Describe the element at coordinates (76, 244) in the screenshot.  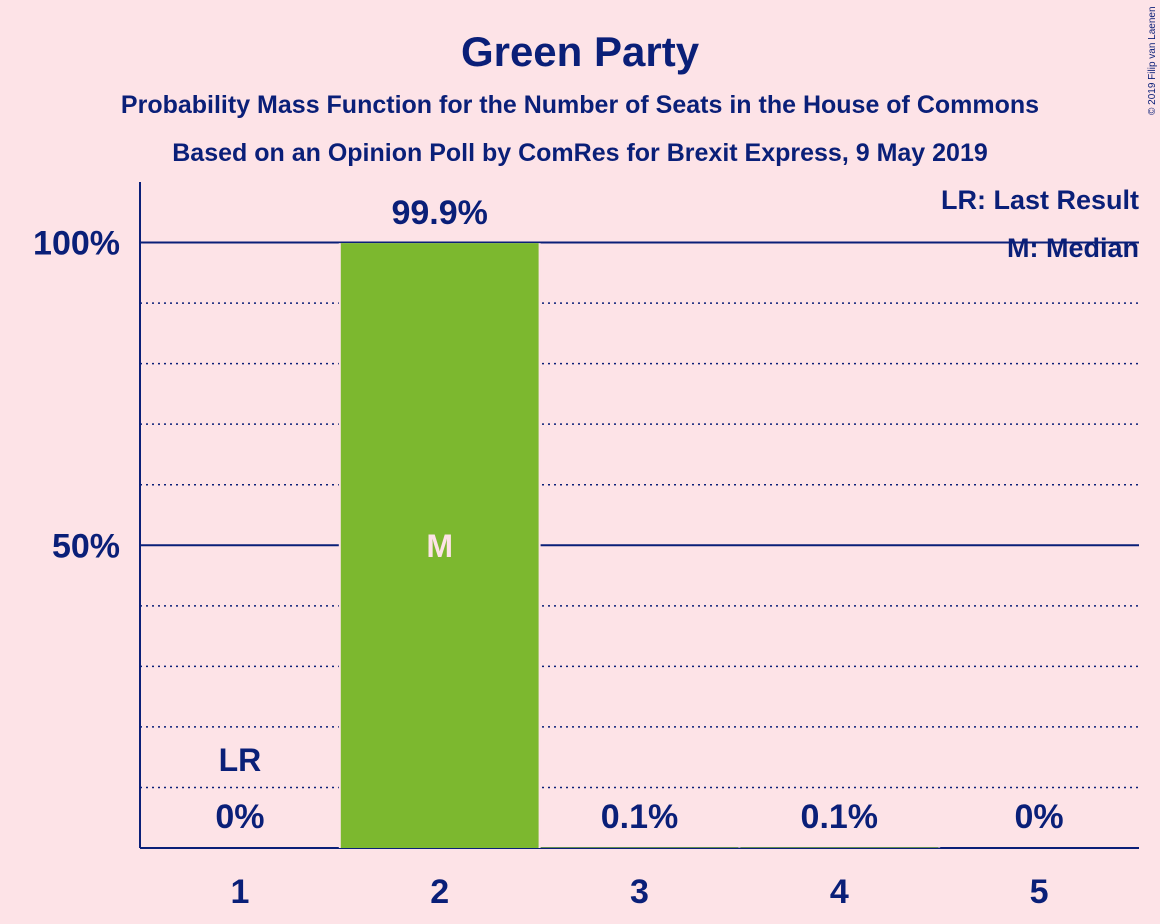
I see `y-tick-label: 100%` at that location.